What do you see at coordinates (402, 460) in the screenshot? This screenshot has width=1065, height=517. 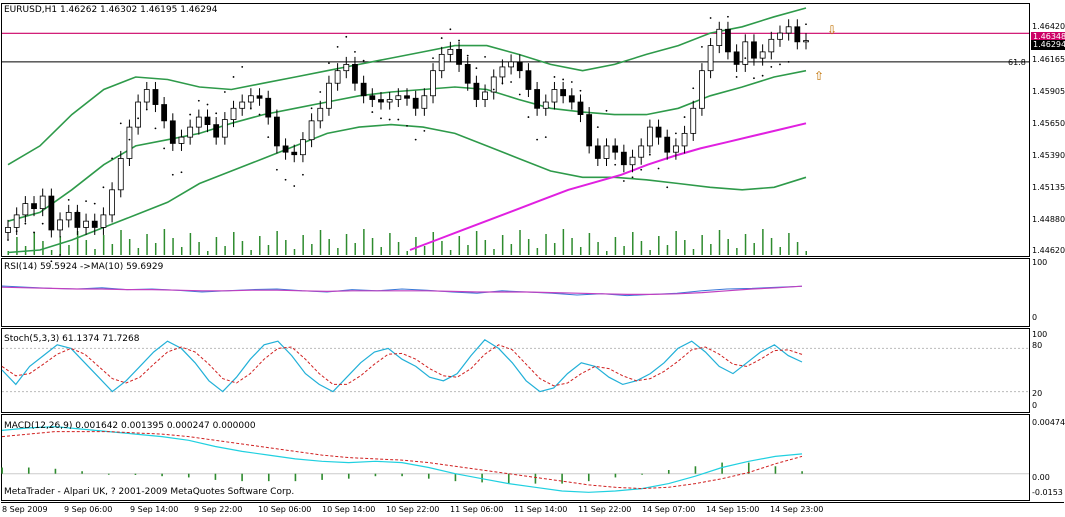 I see `macd-signal-line` at bounding box center [402, 460].